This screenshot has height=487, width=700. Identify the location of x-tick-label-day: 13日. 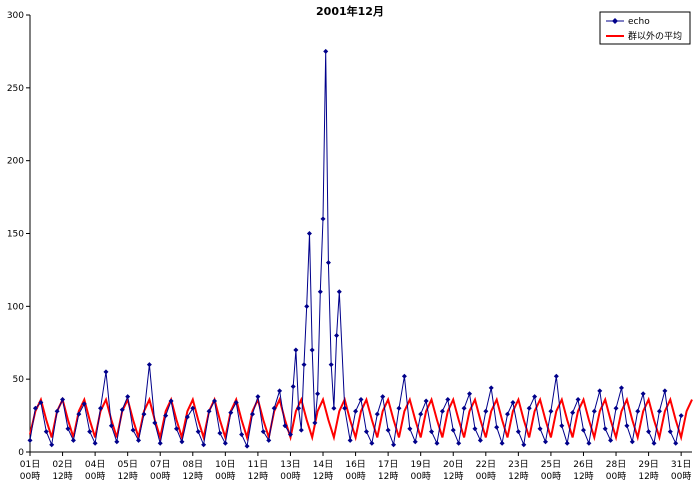
(290, 464).